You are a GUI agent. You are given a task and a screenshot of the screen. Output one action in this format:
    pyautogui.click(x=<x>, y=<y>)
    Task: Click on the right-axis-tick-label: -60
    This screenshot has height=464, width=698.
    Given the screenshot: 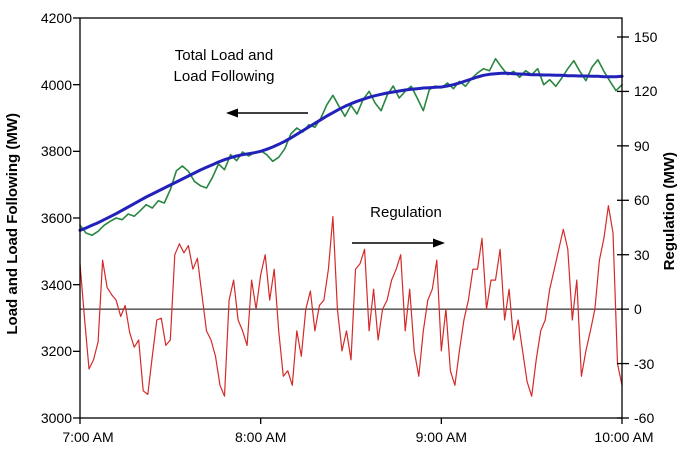 What is the action you would take?
    pyautogui.click(x=644, y=418)
    